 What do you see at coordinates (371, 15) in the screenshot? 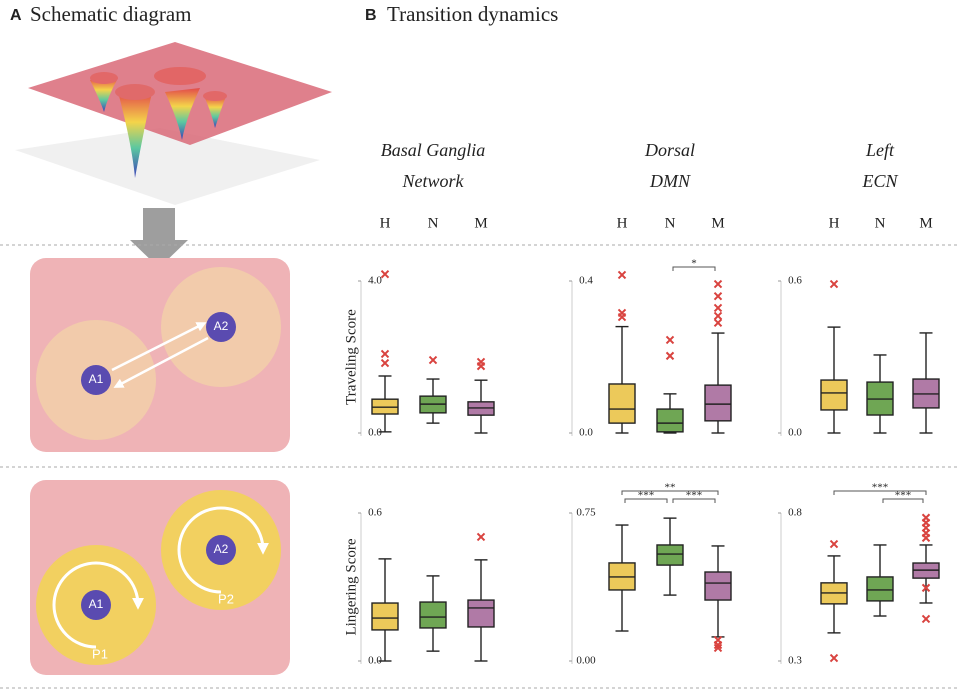
I see `panel-letter: B` at bounding box center [371, 15].